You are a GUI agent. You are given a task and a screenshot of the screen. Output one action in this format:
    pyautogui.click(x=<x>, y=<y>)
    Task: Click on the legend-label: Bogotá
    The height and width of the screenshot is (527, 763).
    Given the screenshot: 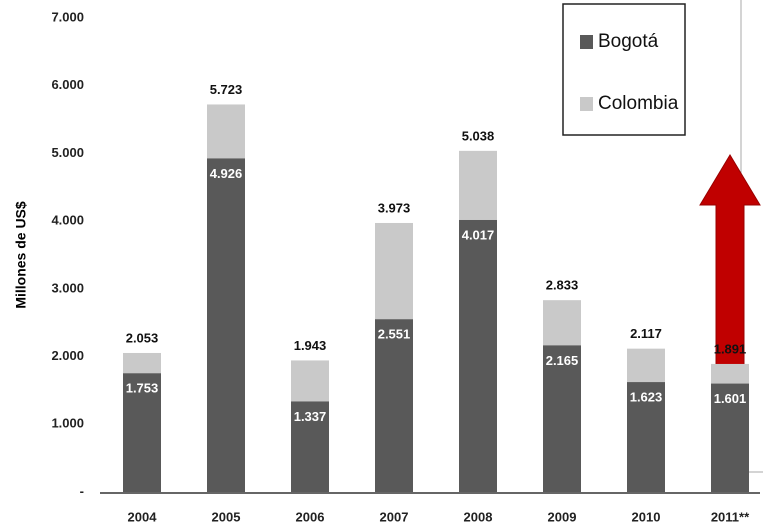 What is the action you would take?
    pyautogui.click(x=628, y=41)
    